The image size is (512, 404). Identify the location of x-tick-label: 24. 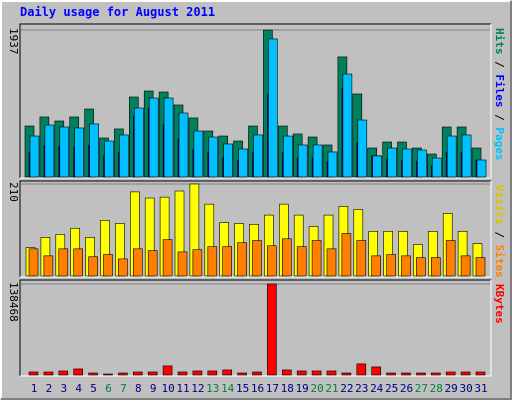
(377, 388).